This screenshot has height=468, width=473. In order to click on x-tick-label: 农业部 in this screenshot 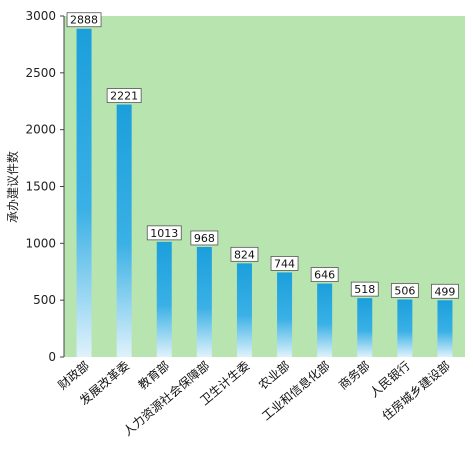, I will do `click(273, 375)`.